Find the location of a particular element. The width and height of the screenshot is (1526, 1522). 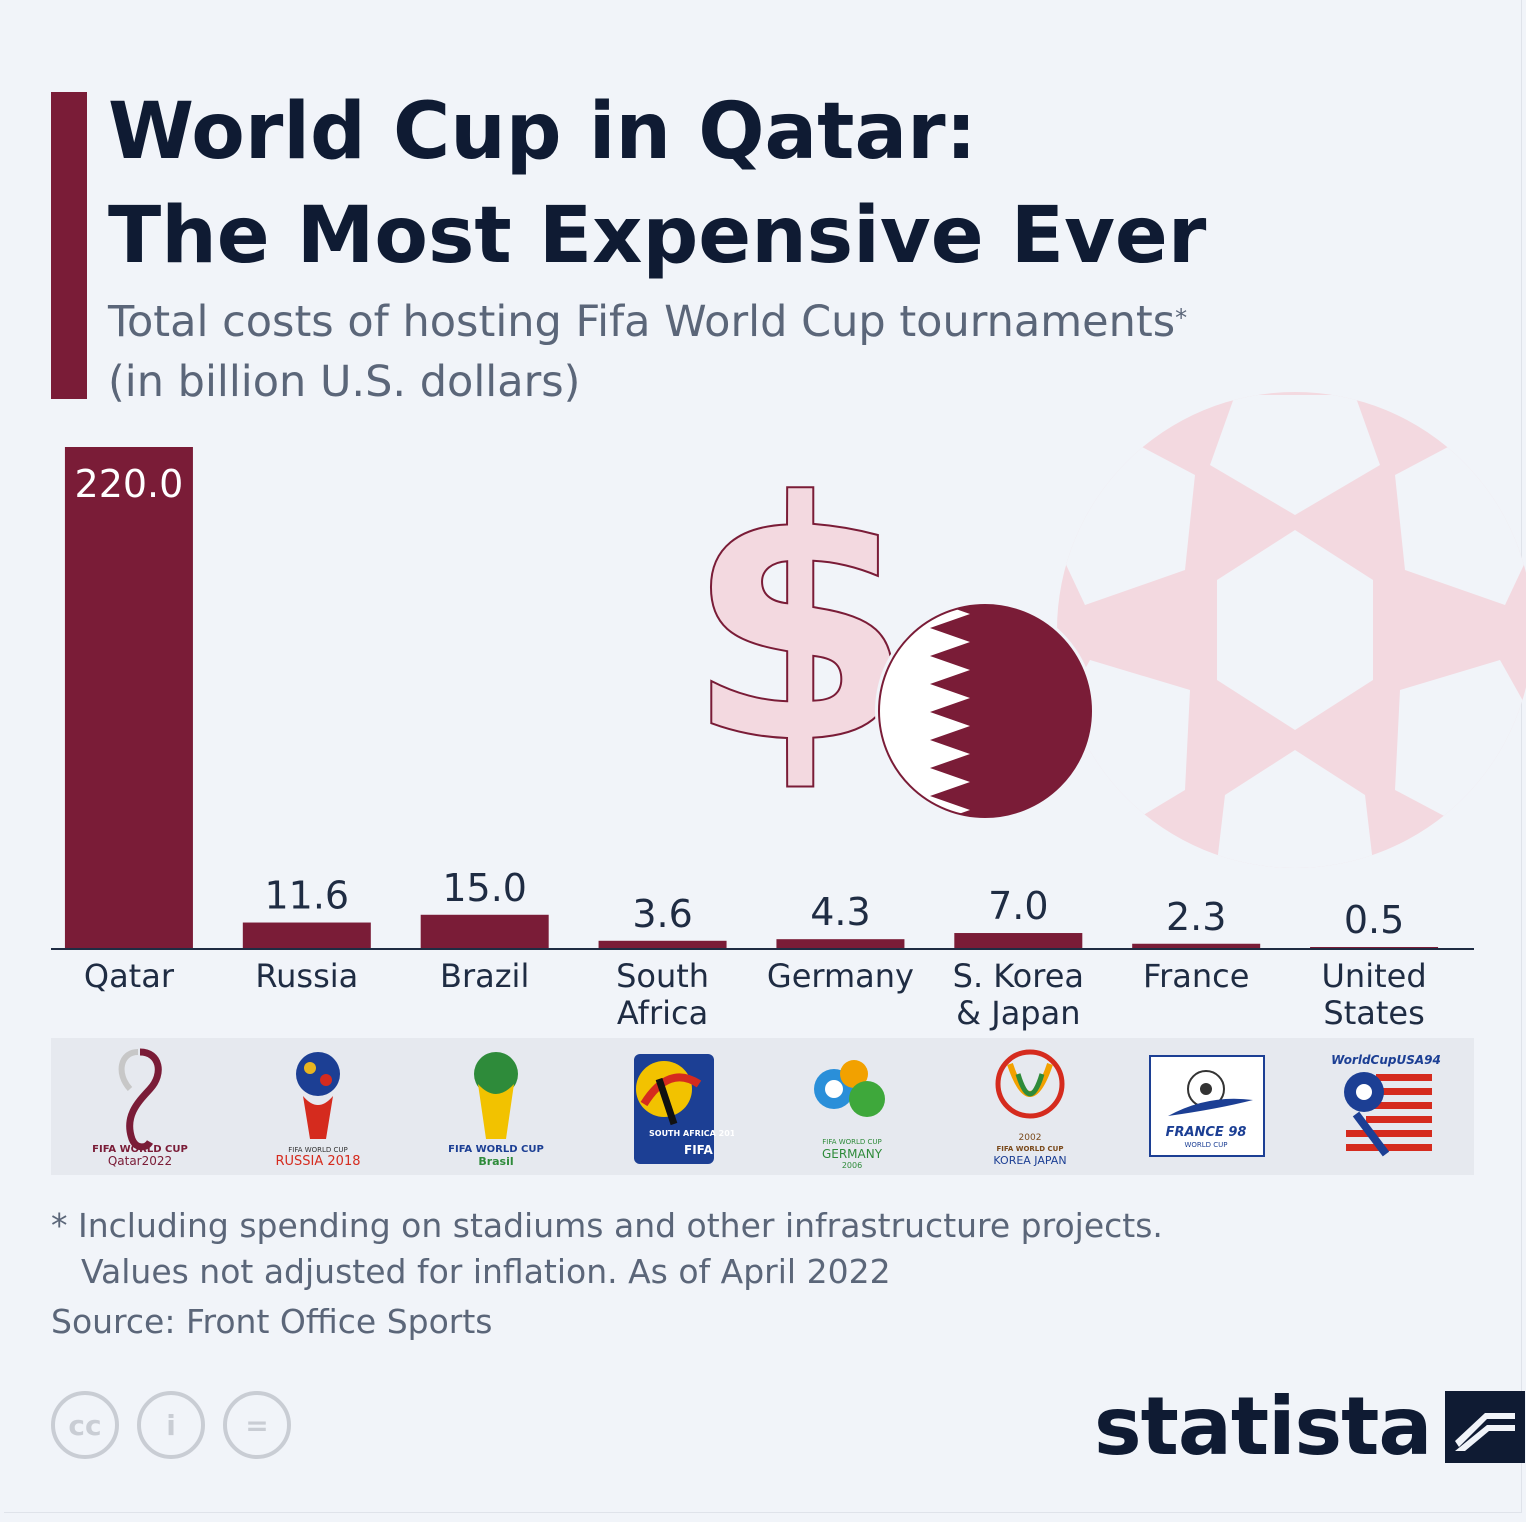

attribution-icon: i is located at coordinates (171, 1425).